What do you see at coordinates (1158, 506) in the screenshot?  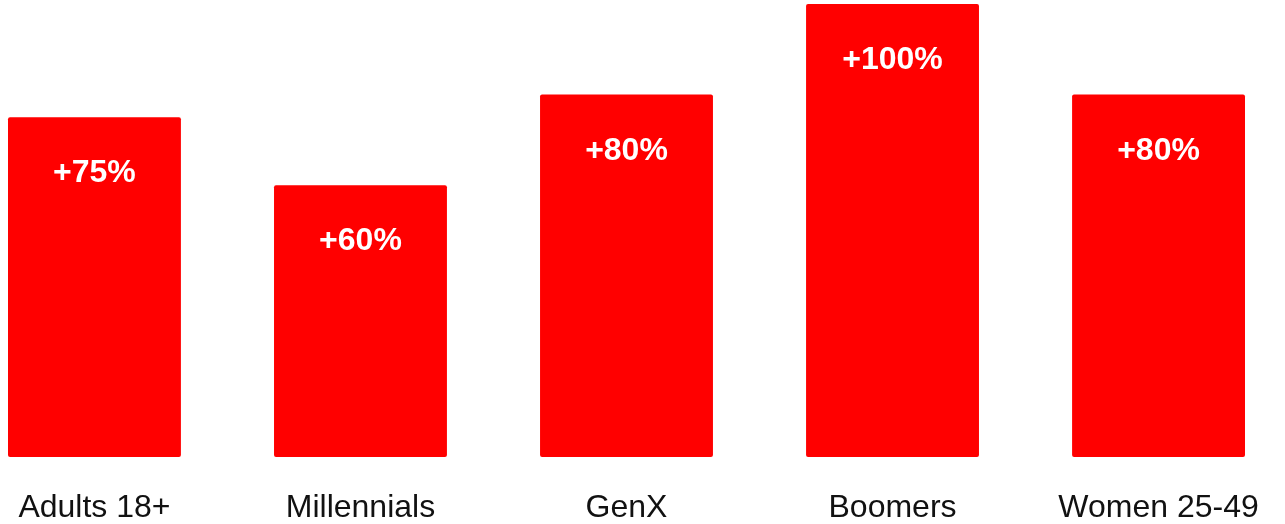 I see `x-tick-label: Women 25-49` at bounding box center [1158, 506].